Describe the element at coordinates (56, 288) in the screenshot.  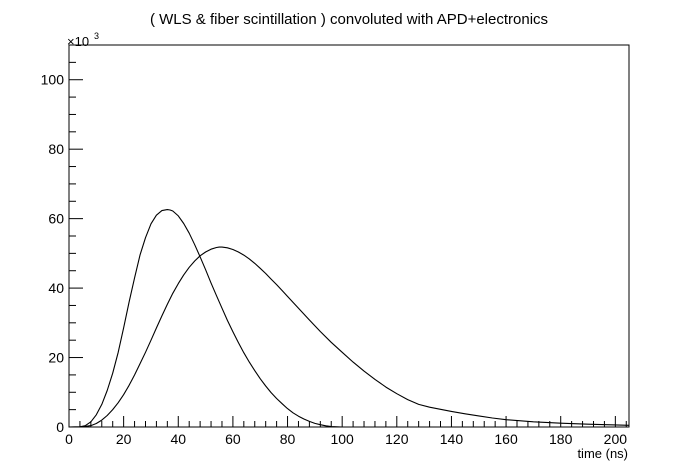
I see `y-tick-label: 40` at that location.